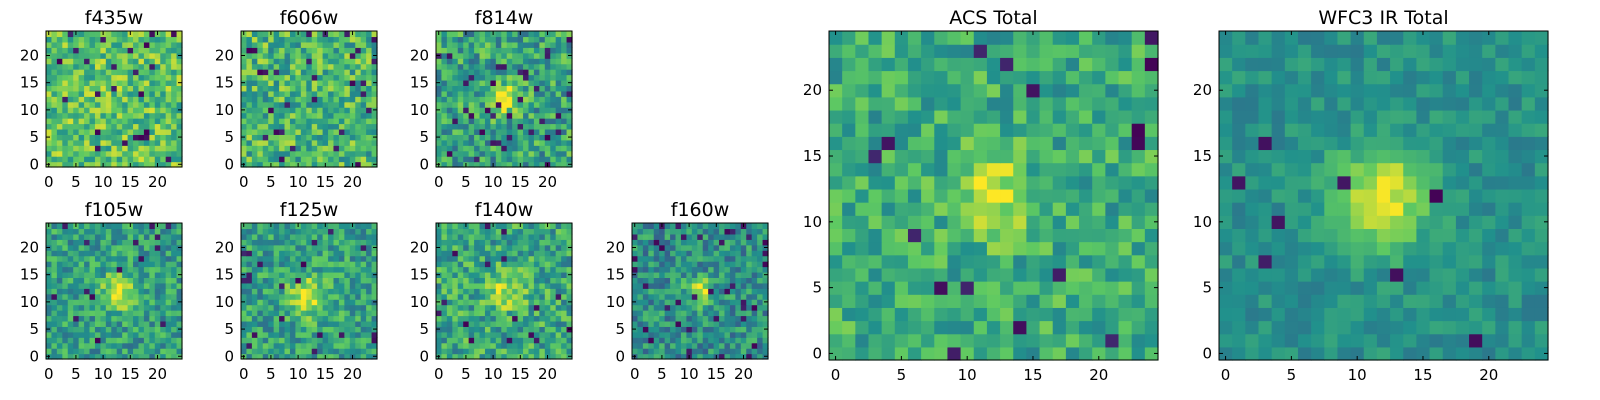 The image size is (1600, 400). I want to click on y-tick-label: 5, so click(424, 329).